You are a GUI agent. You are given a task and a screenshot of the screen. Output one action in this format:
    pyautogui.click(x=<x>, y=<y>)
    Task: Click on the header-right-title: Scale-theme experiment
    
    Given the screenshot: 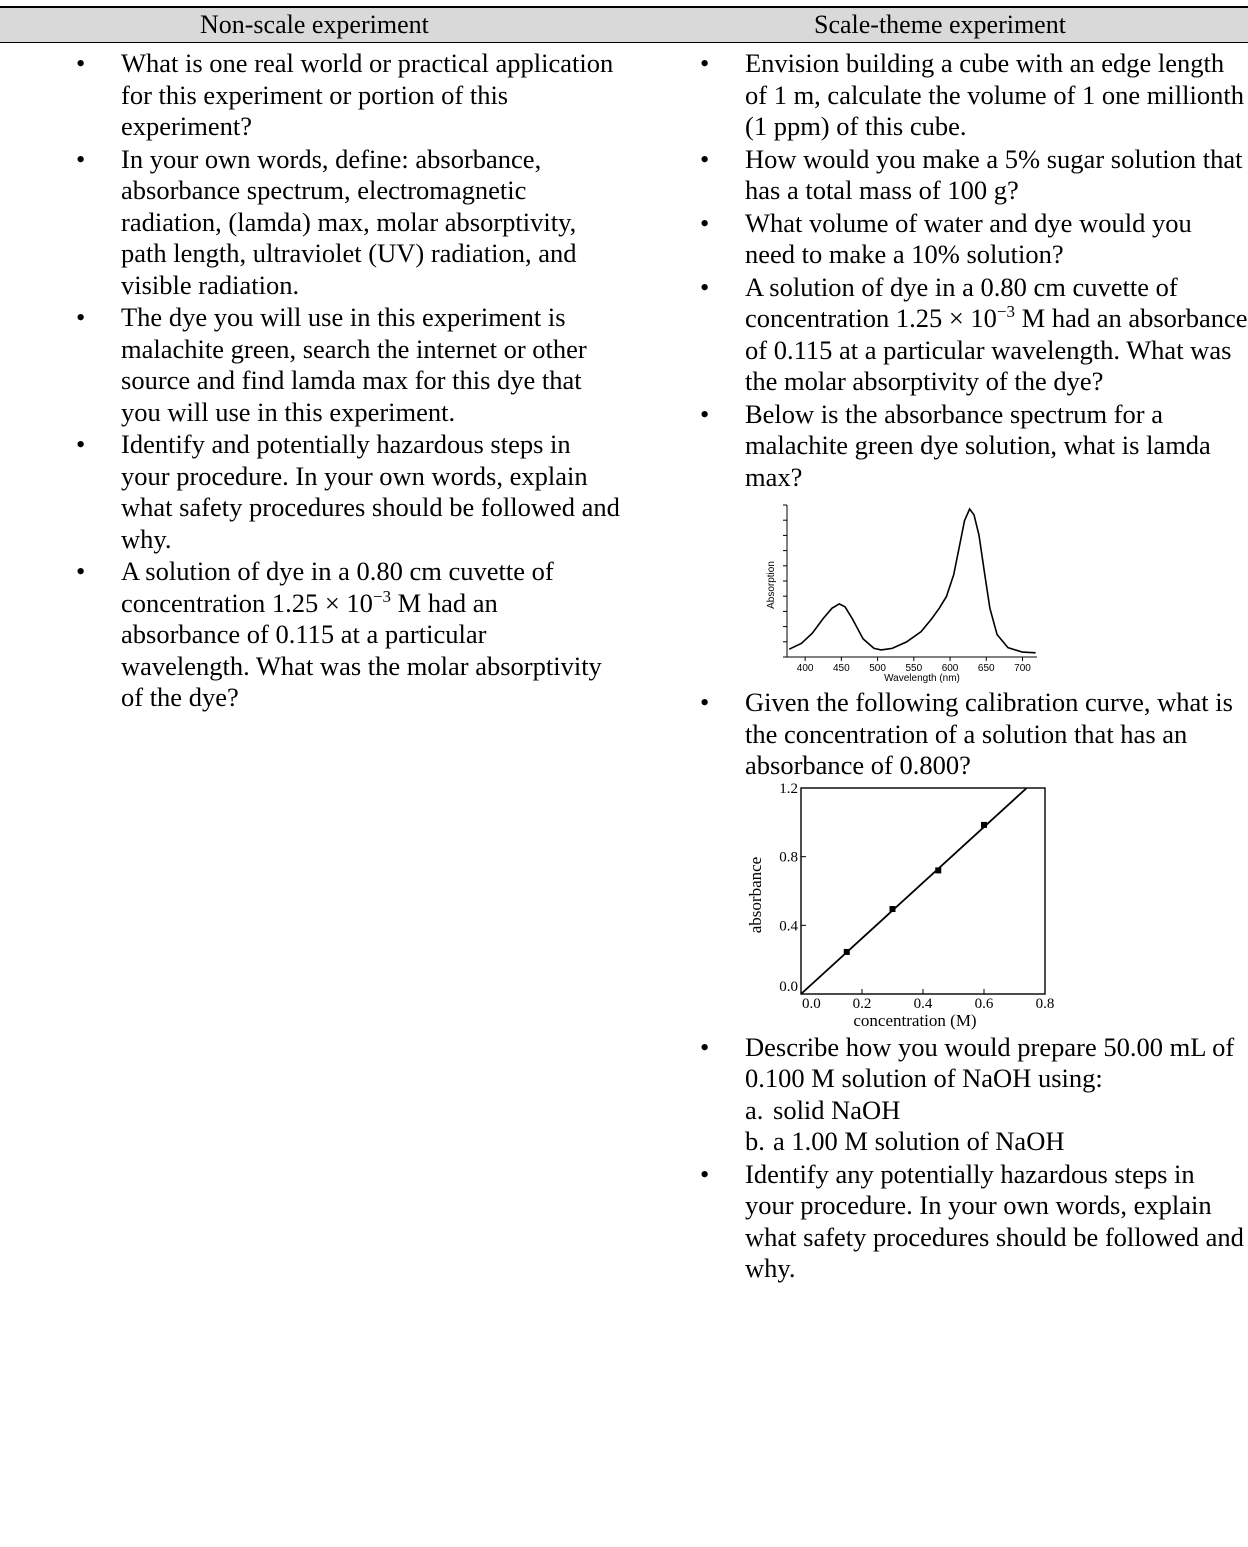 What is the action you would take?
    pyautogui.click(x=940, y=24)
    